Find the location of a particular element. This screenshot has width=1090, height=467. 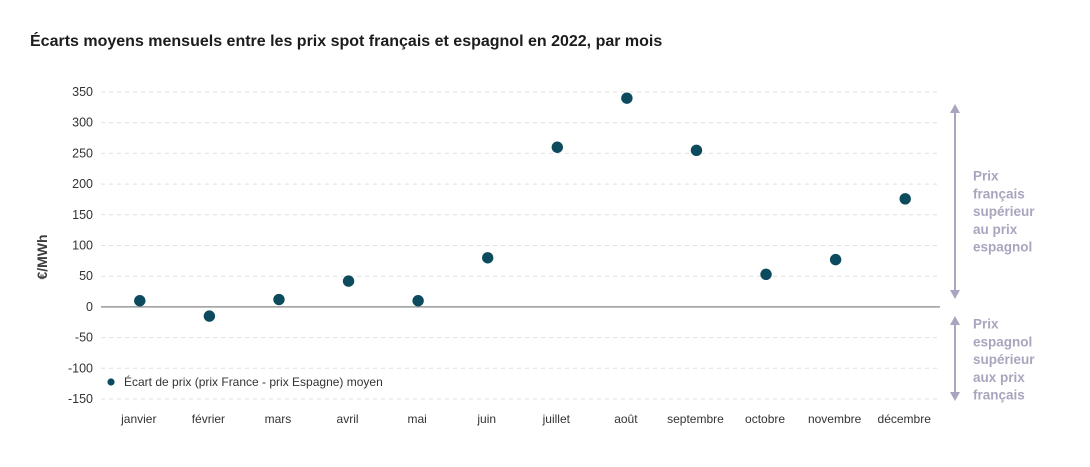

x-tick-label: avril is located at coordinates (348, 419).